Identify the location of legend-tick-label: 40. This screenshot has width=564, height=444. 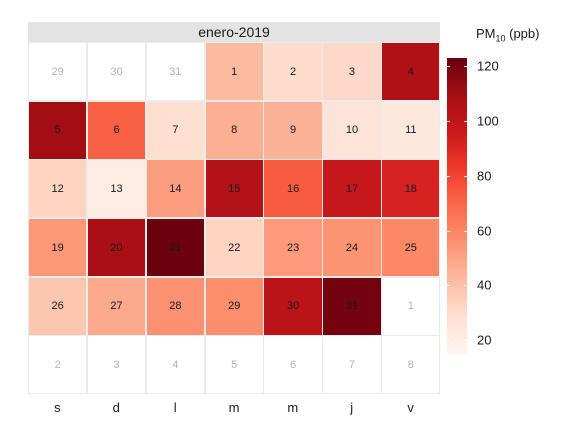
(484, 285).